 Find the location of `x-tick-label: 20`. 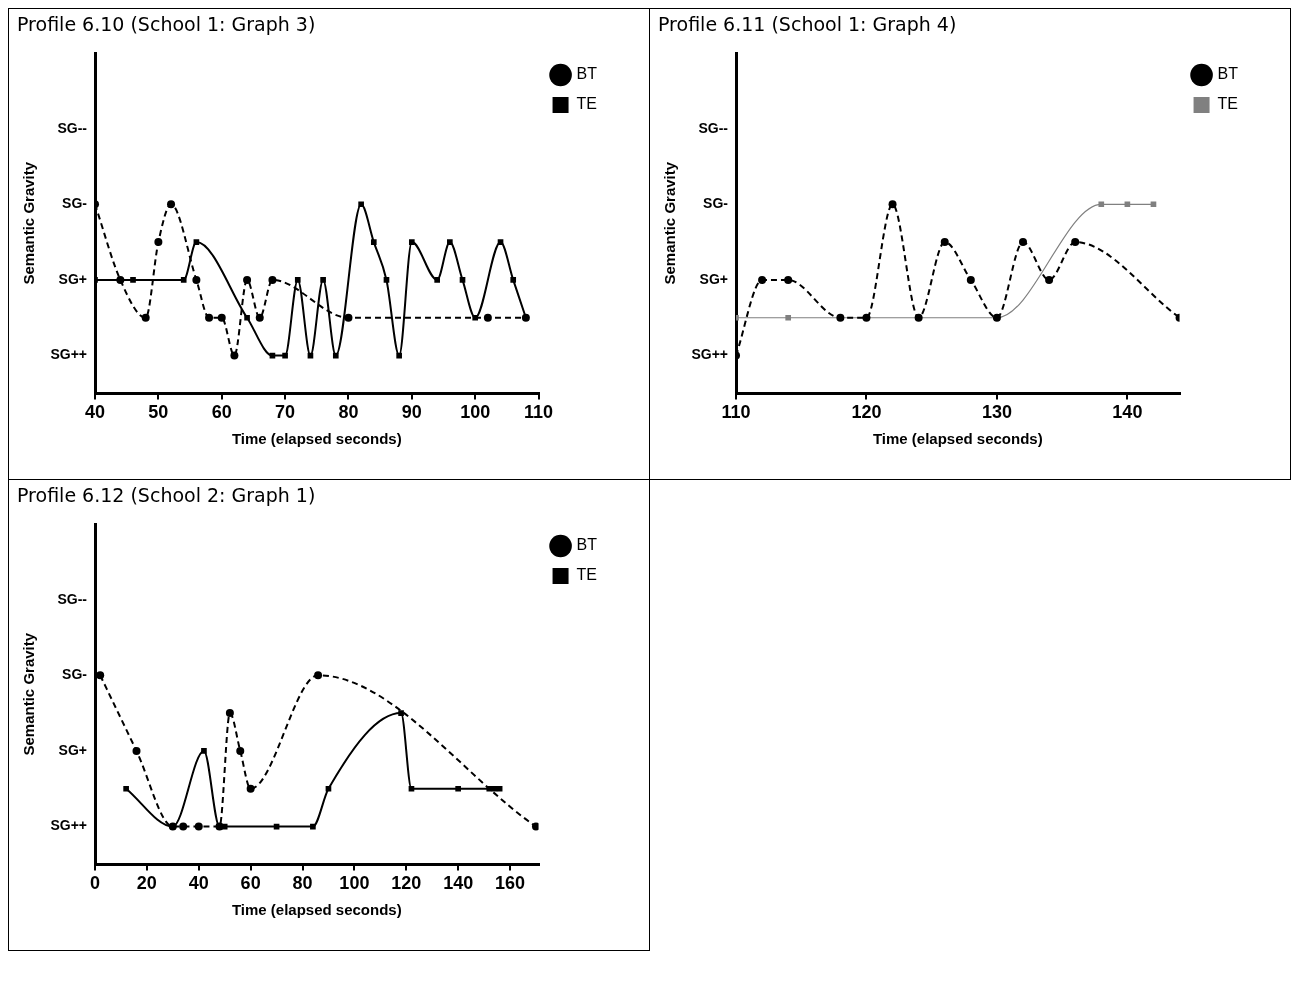

x-tick-label: 20 is located at coordinates (146, 883).